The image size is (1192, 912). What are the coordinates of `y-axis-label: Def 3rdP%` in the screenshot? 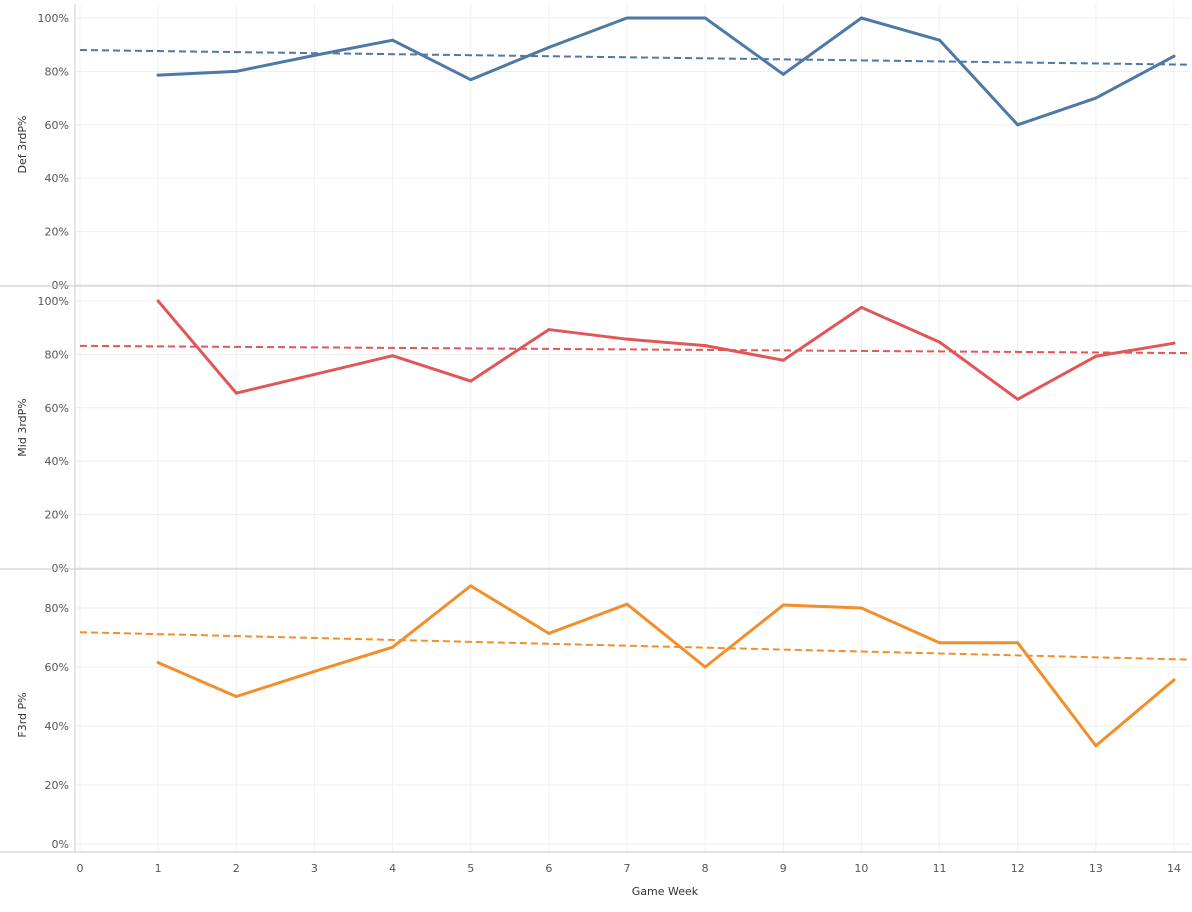 It's located at (22, 144).